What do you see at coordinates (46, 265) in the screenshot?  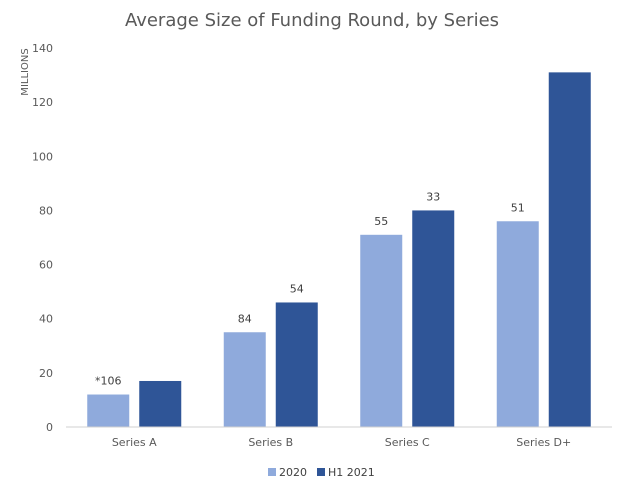 I see `y-tick-label: 60` at bounding box center [46, 265].